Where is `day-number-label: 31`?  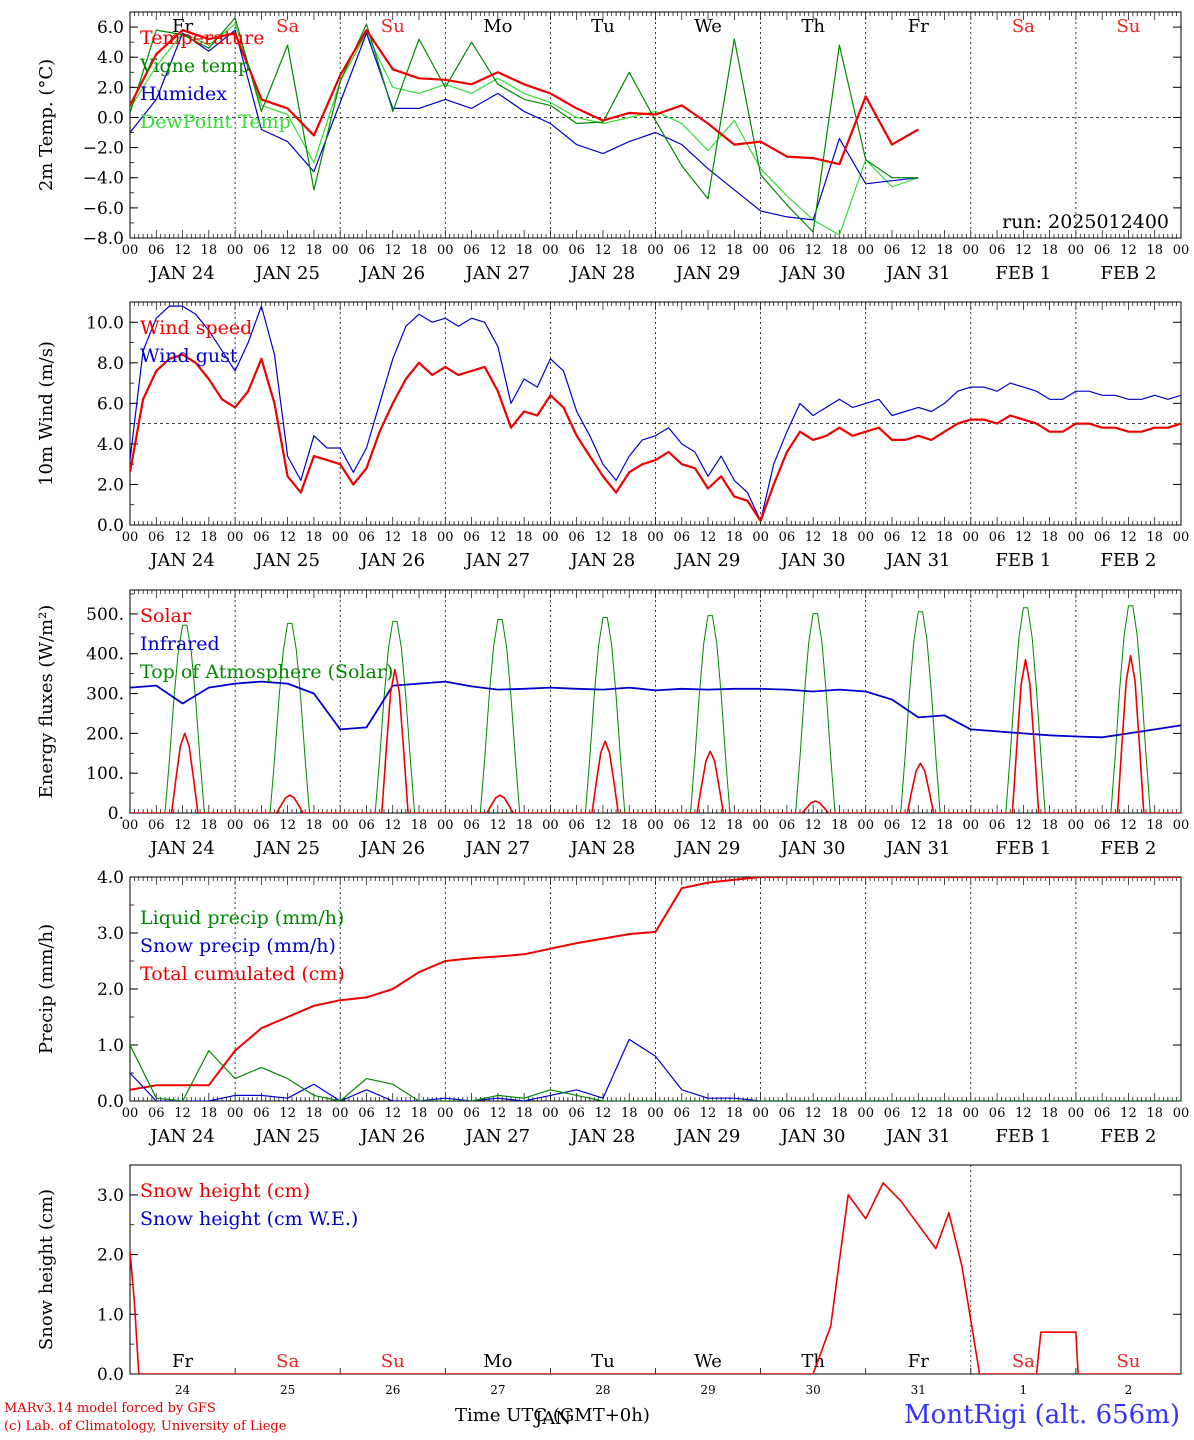
day-number-label: 31 is located at coordinates (918, 1390).